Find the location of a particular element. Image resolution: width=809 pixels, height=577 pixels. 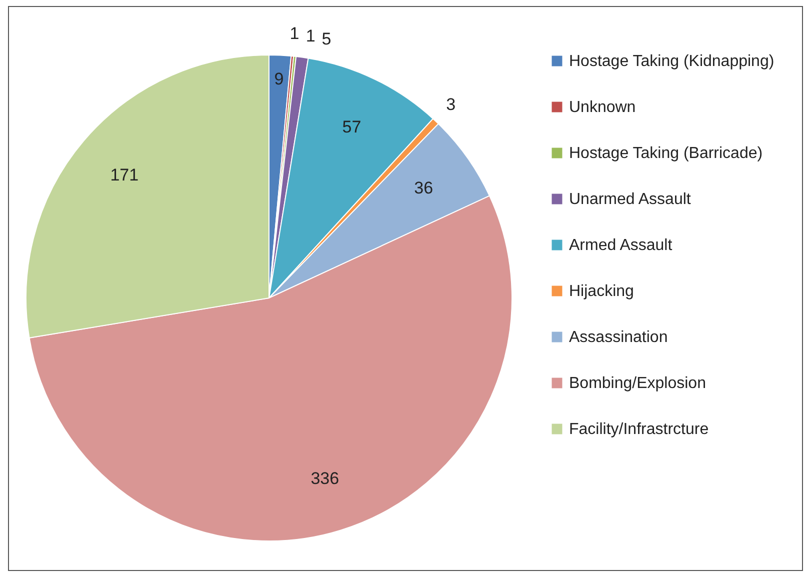

data-label: 3 is located at coordinates (451, 104).